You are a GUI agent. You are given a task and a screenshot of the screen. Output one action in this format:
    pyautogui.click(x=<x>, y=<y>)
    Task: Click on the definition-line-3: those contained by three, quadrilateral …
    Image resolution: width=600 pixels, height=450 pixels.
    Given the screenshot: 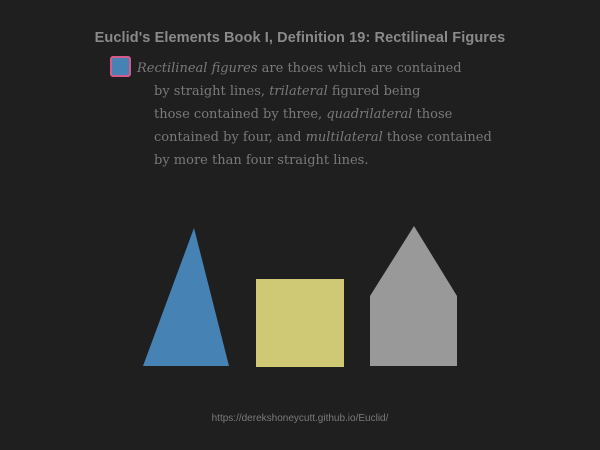 What is the action you would take?
    pyautogui.click(x=303, y=114)
    